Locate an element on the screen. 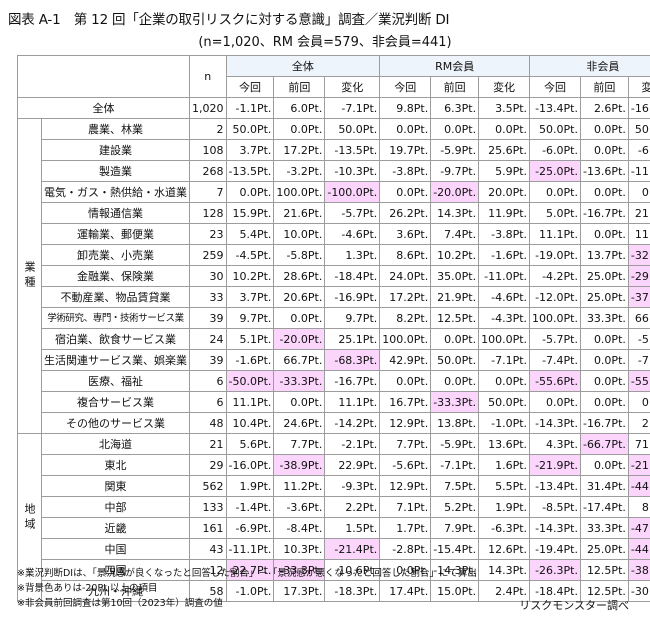  value-cell: 3.7Pt. is located at coordinates (250, 297).